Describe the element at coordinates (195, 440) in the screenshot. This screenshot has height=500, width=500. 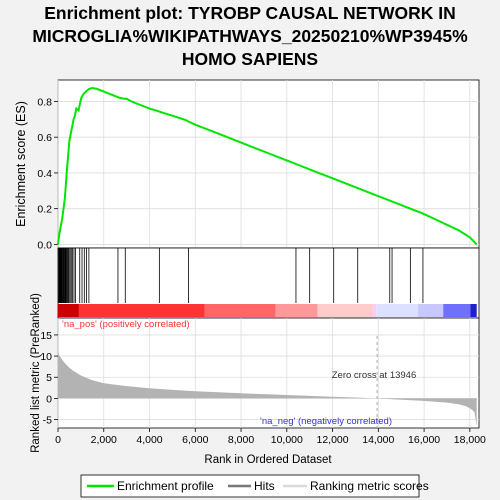
I see `x-tick-label: 6,000` at that location.